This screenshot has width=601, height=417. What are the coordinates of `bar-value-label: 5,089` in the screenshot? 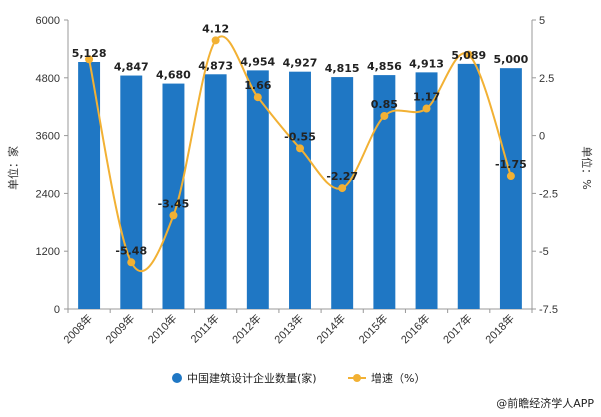 It's located at (468, 55).